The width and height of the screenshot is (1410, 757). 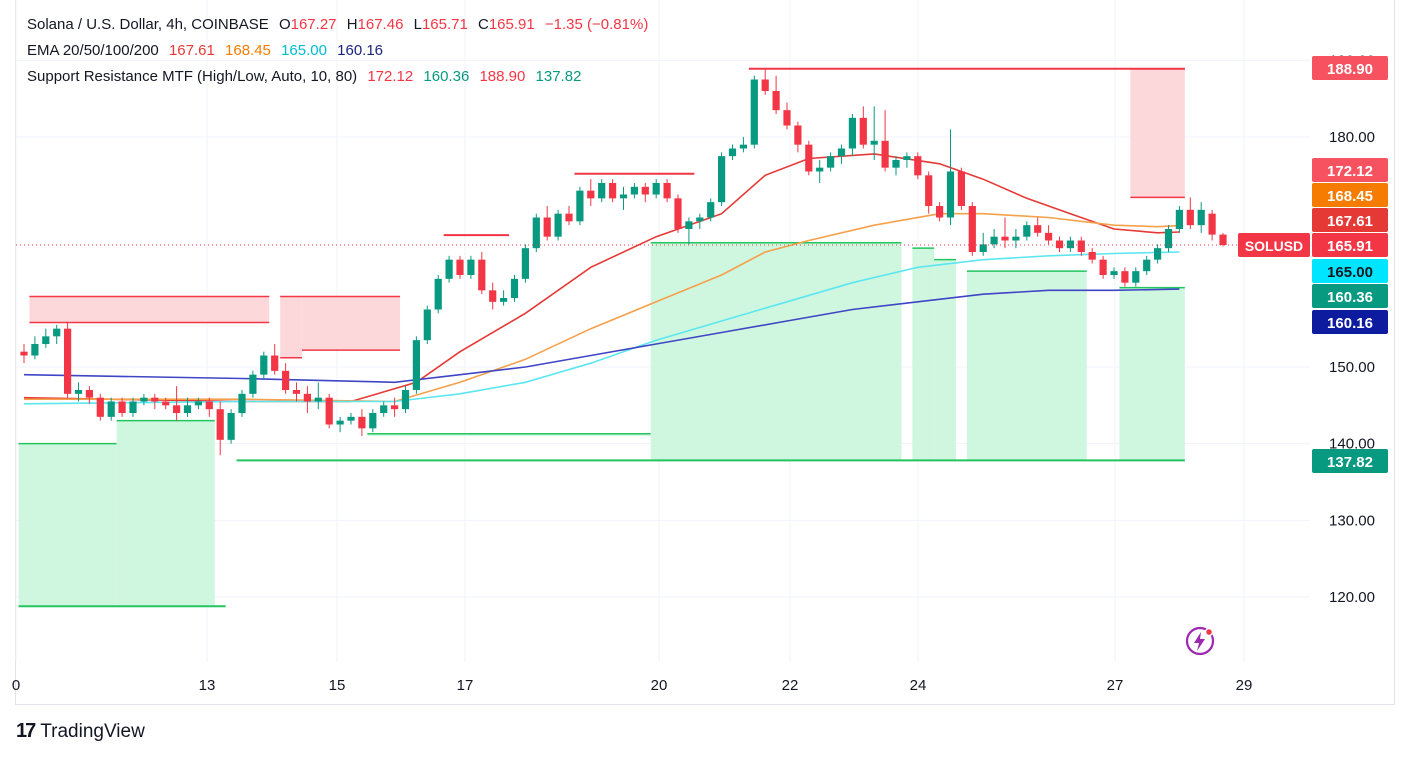 I want to click on ema100-value: 165.00, so click(x=304, y=50).